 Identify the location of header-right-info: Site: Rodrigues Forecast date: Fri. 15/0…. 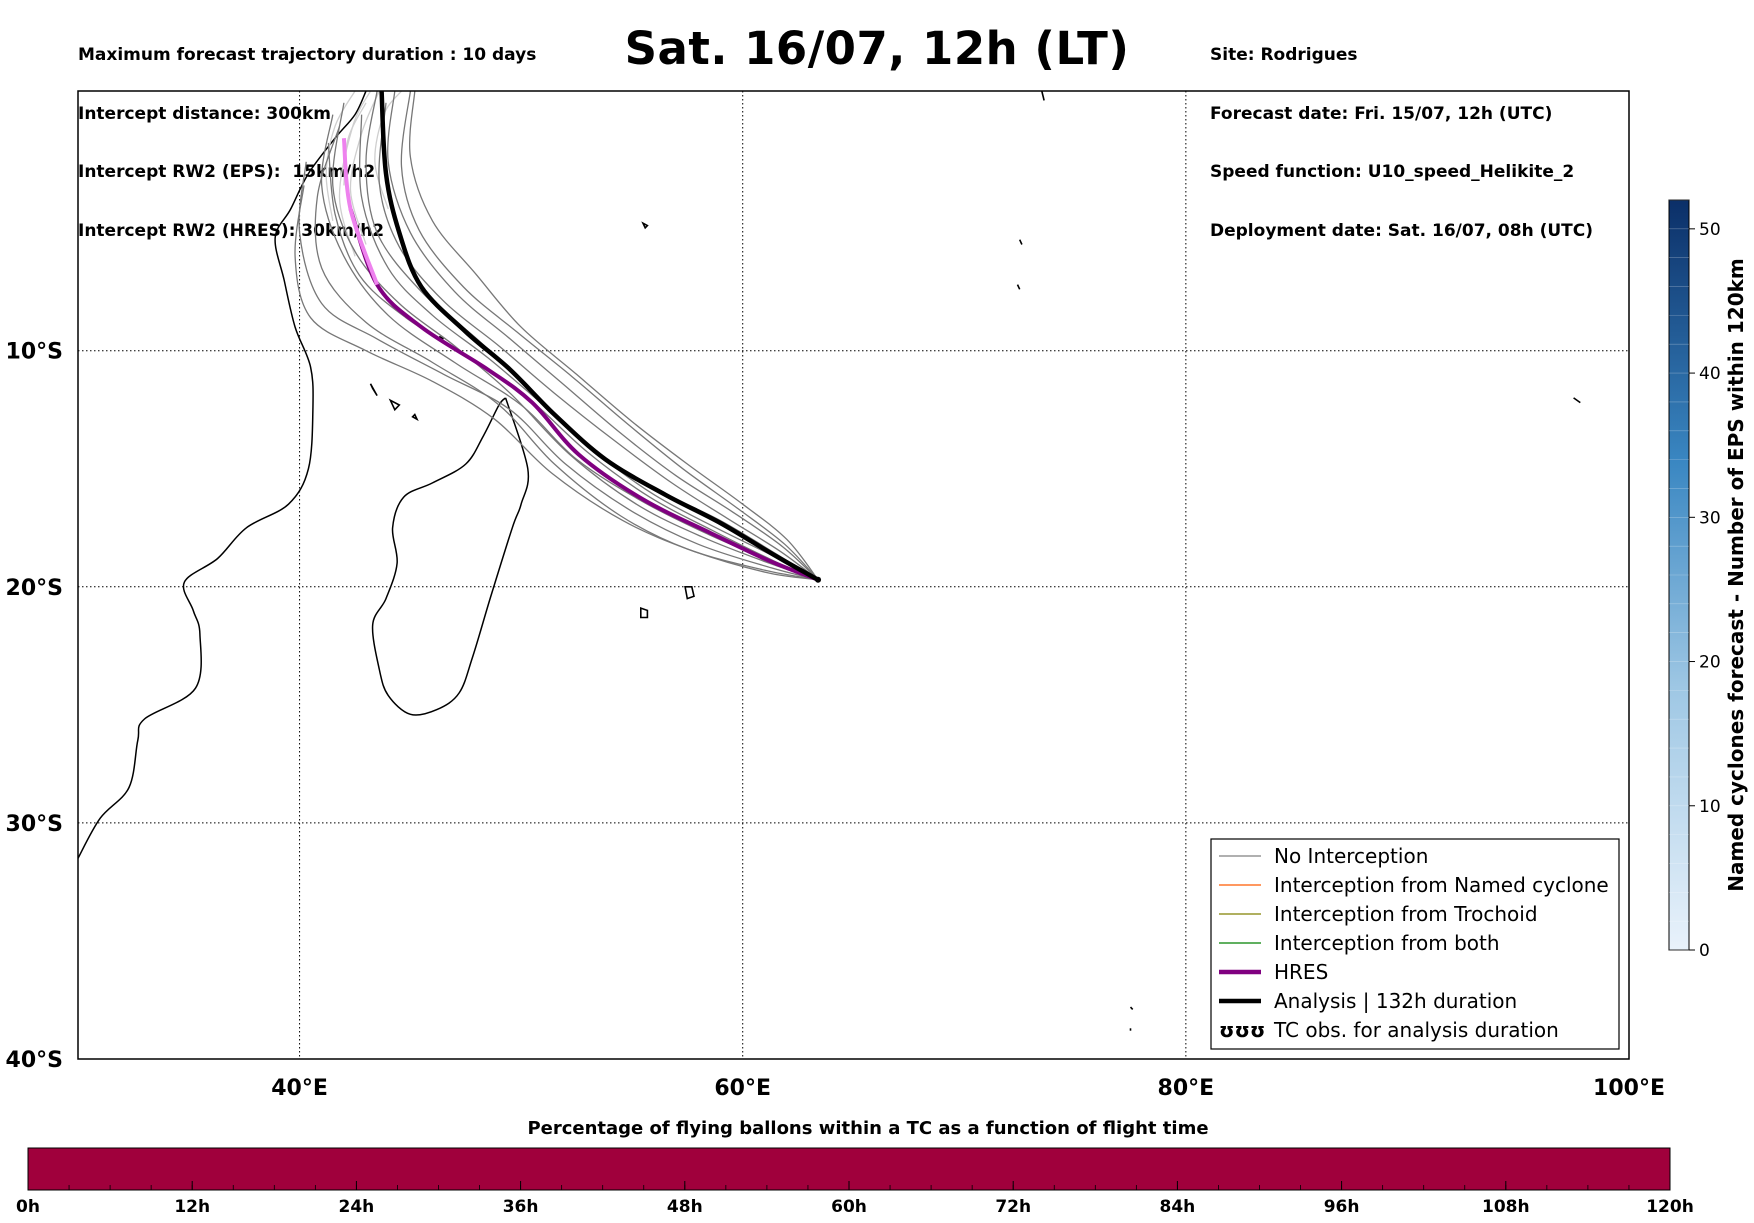
(1401, 134).